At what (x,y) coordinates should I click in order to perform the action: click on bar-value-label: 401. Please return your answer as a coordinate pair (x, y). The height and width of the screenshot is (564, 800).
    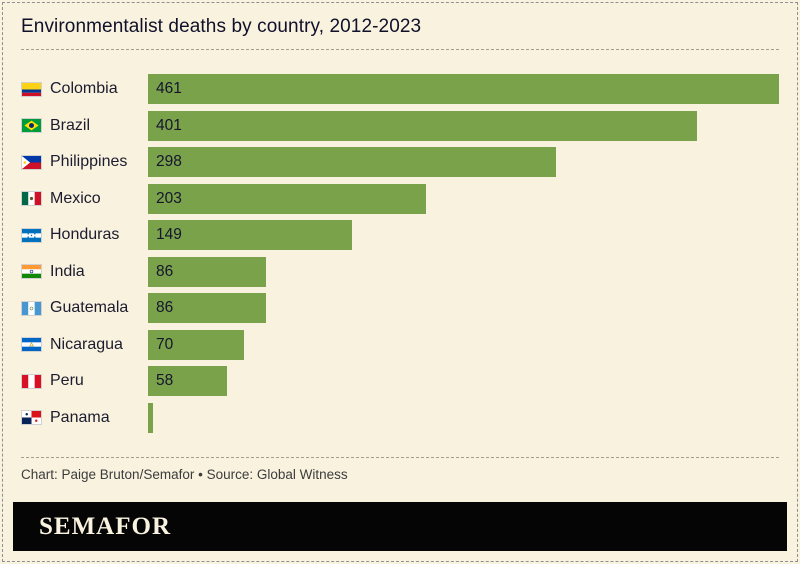
    Looking at the image, I should click on (169, 125).